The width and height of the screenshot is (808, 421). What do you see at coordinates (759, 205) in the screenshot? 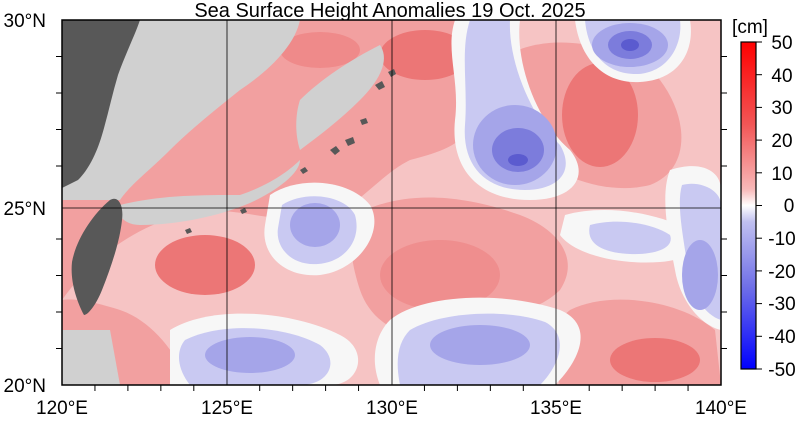
I see `colorbar-ticks` at bounding box center [759, 205].